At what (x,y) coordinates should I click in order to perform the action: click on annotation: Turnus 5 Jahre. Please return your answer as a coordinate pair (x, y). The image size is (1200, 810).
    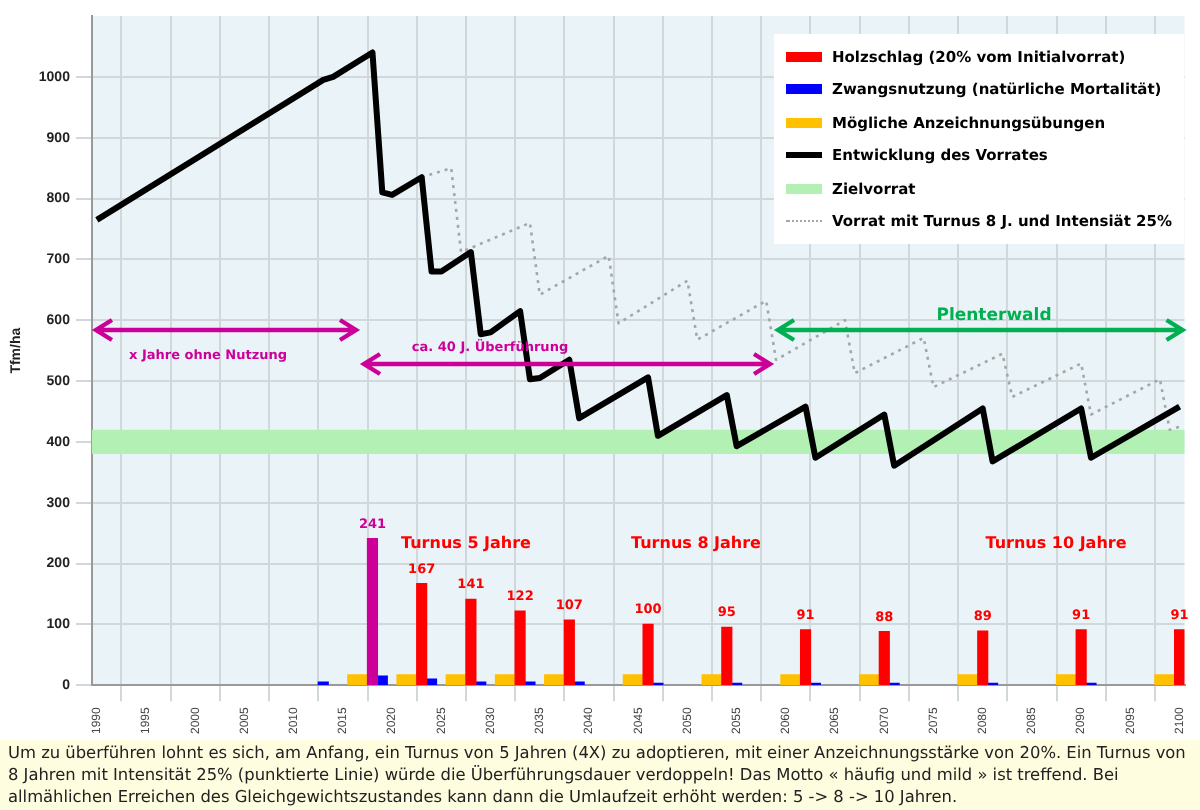
    Looking at the image, I should click on (467, 543).